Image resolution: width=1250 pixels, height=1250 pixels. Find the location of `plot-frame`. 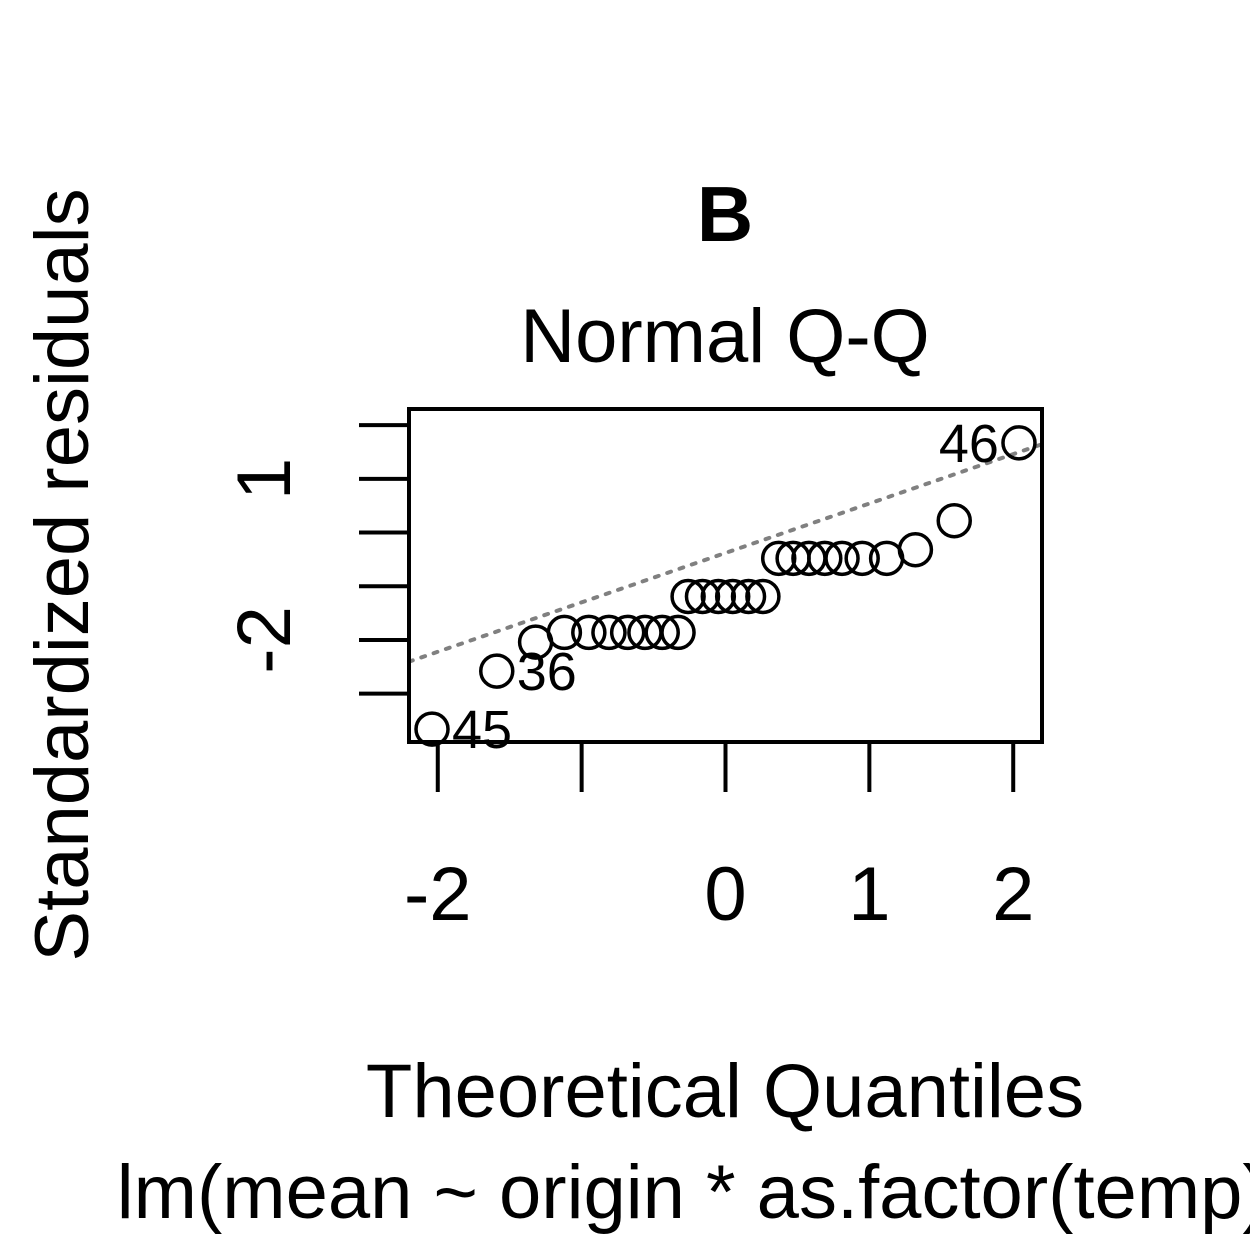

plot-frame is located at coordinates (725, 575).